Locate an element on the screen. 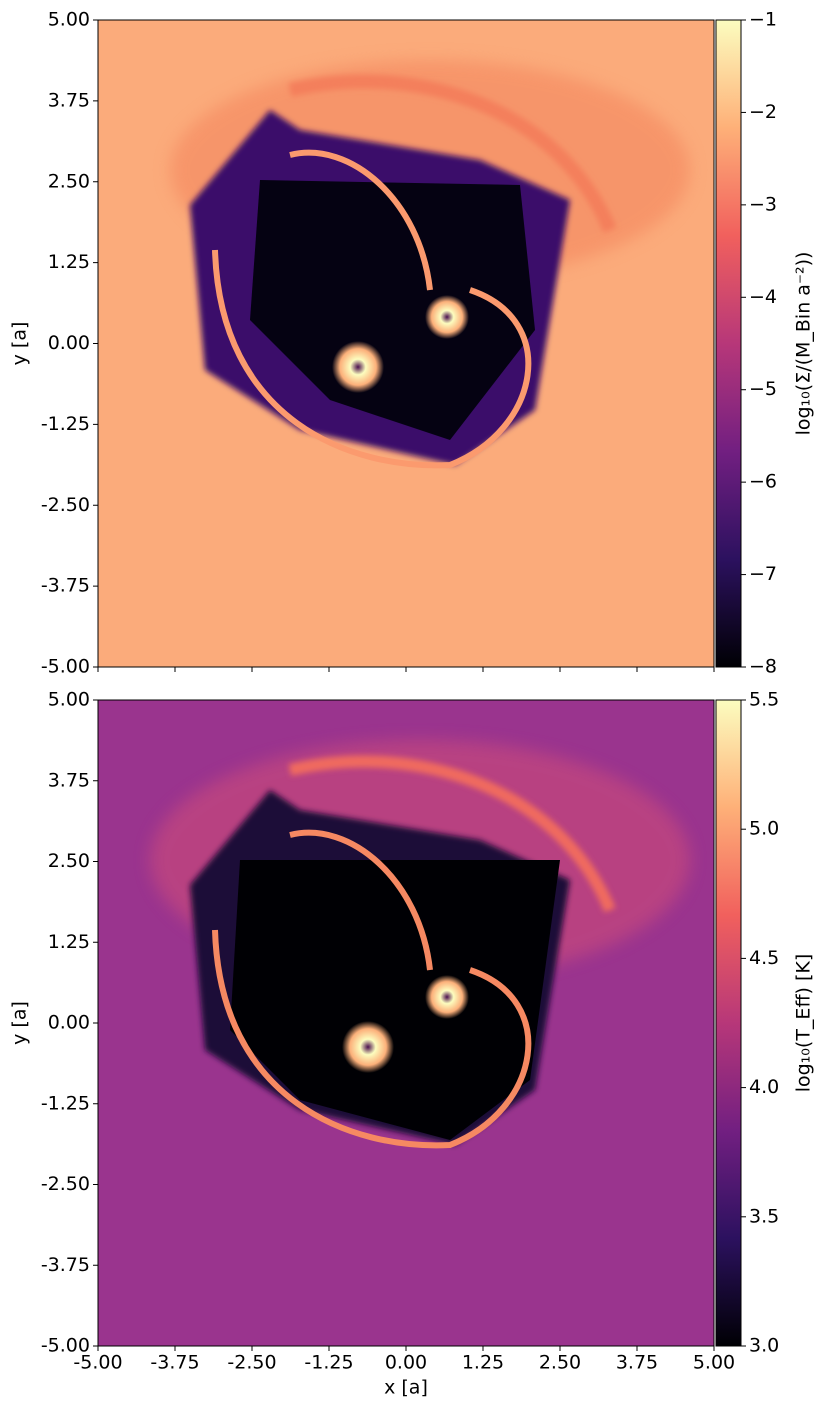 The width and height of the screenshot is (830, 1416). x-tick-label: 0.00 is located at coordinates (406, 1363).